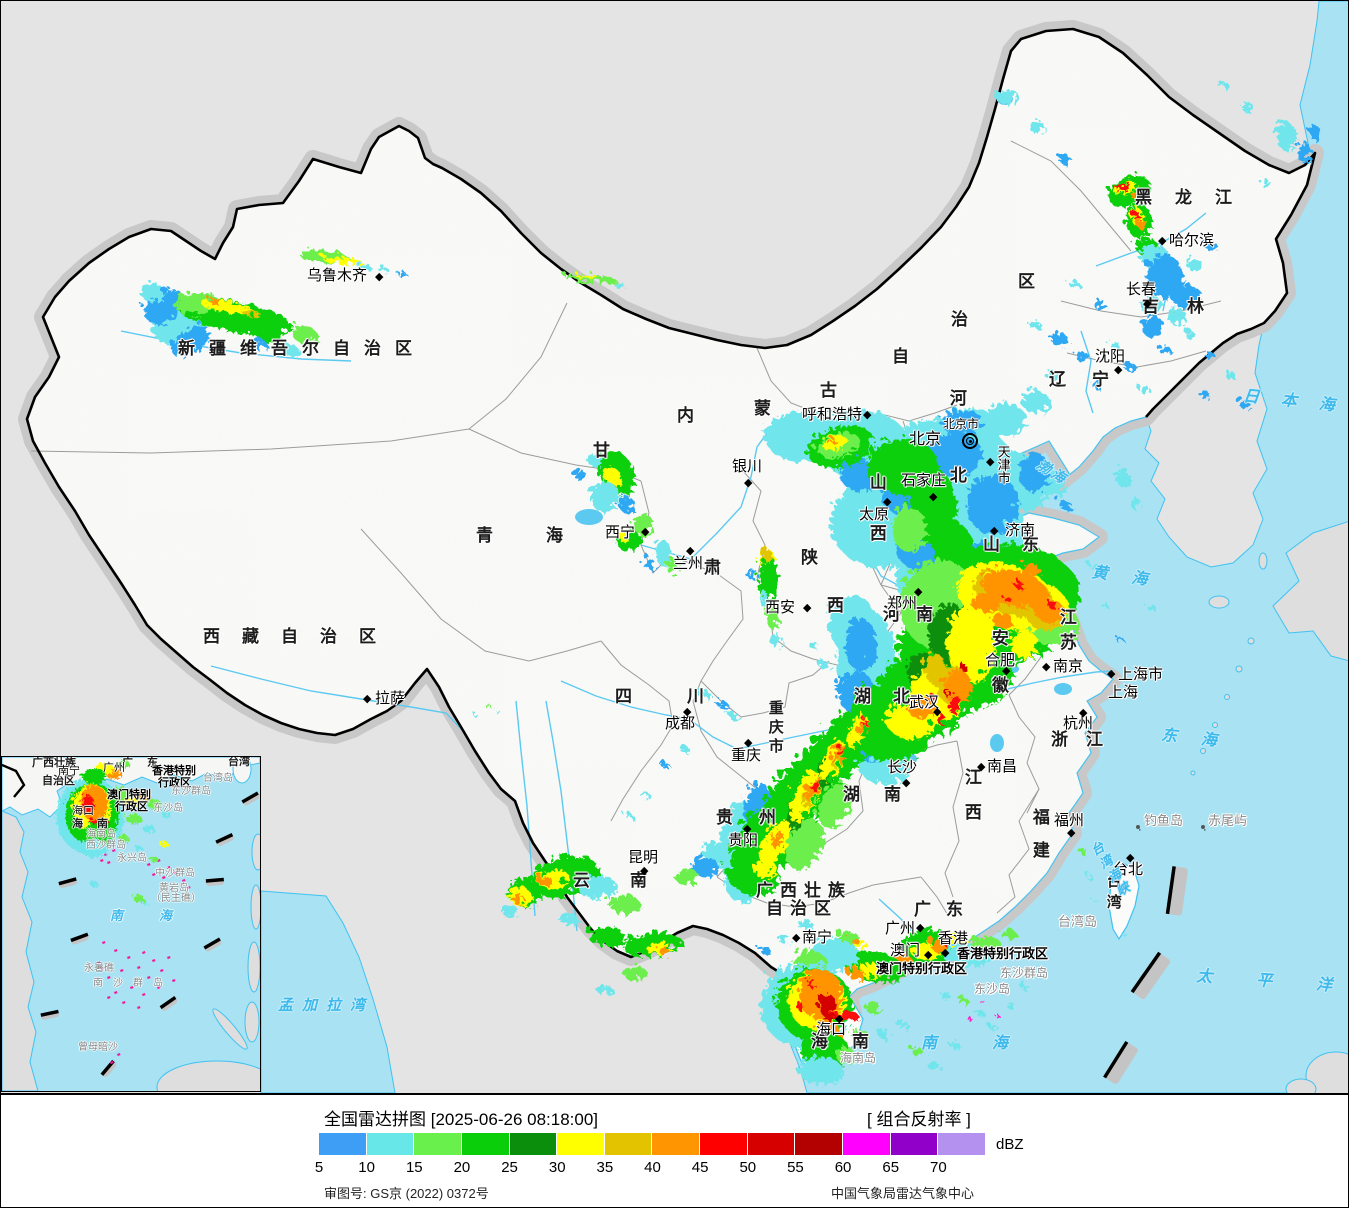 Image resolution: width=1349 pixels, height=1208 pixels. I want to click on inset-label: 澳门特别, so click(129, 795).